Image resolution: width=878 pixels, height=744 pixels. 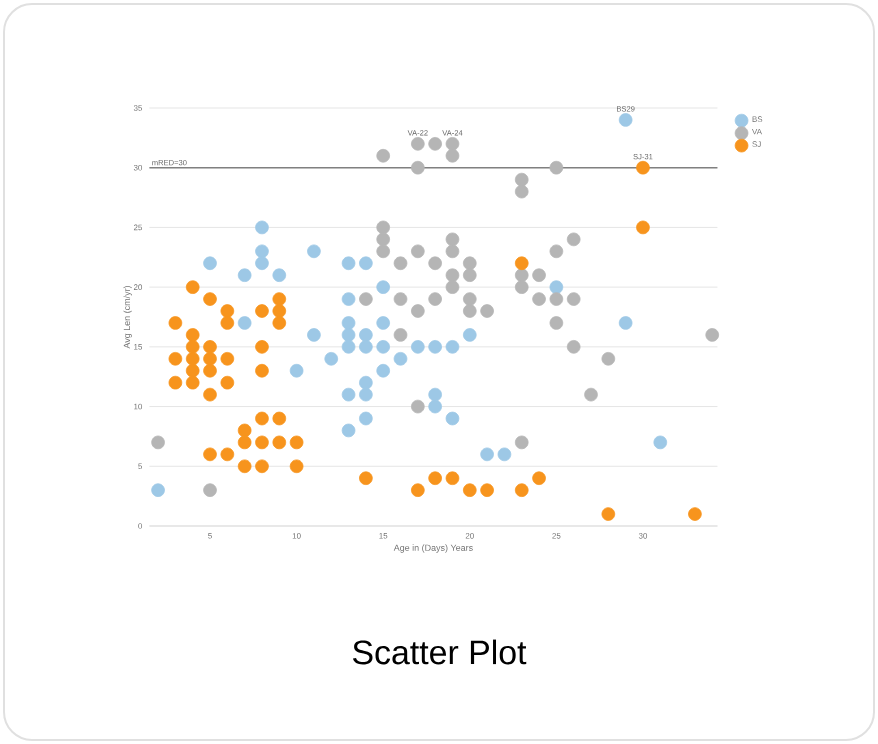 I want to click on text: Scatter Plot, so click(x=440, y=652).